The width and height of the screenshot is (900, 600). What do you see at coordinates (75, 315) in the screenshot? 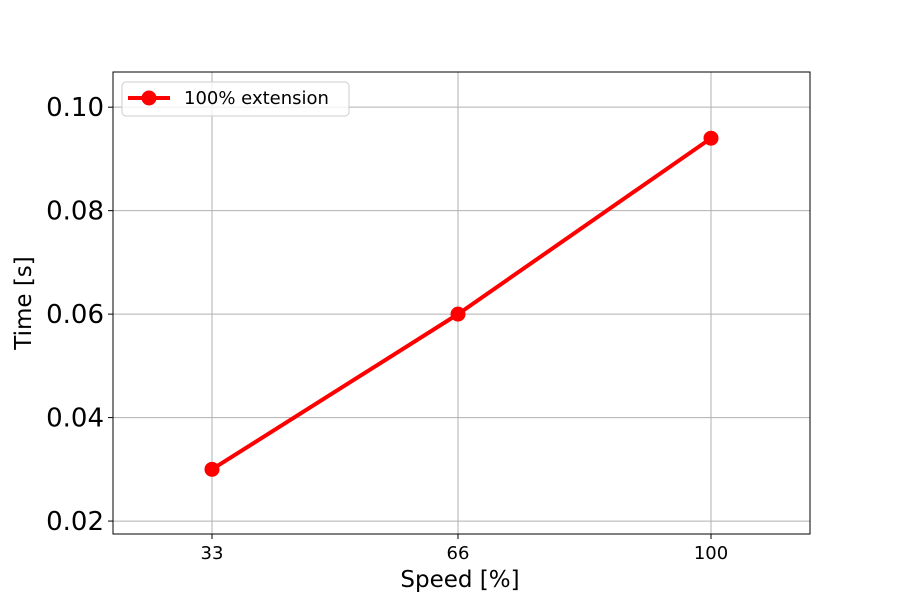
I see `y-tick-label: 0.06` at bounding box center [75, 315].